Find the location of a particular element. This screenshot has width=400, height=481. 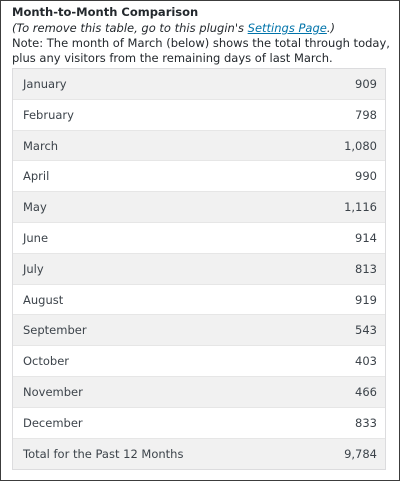

settings-page-link: Settings Page is located at coordinates (287, 28).